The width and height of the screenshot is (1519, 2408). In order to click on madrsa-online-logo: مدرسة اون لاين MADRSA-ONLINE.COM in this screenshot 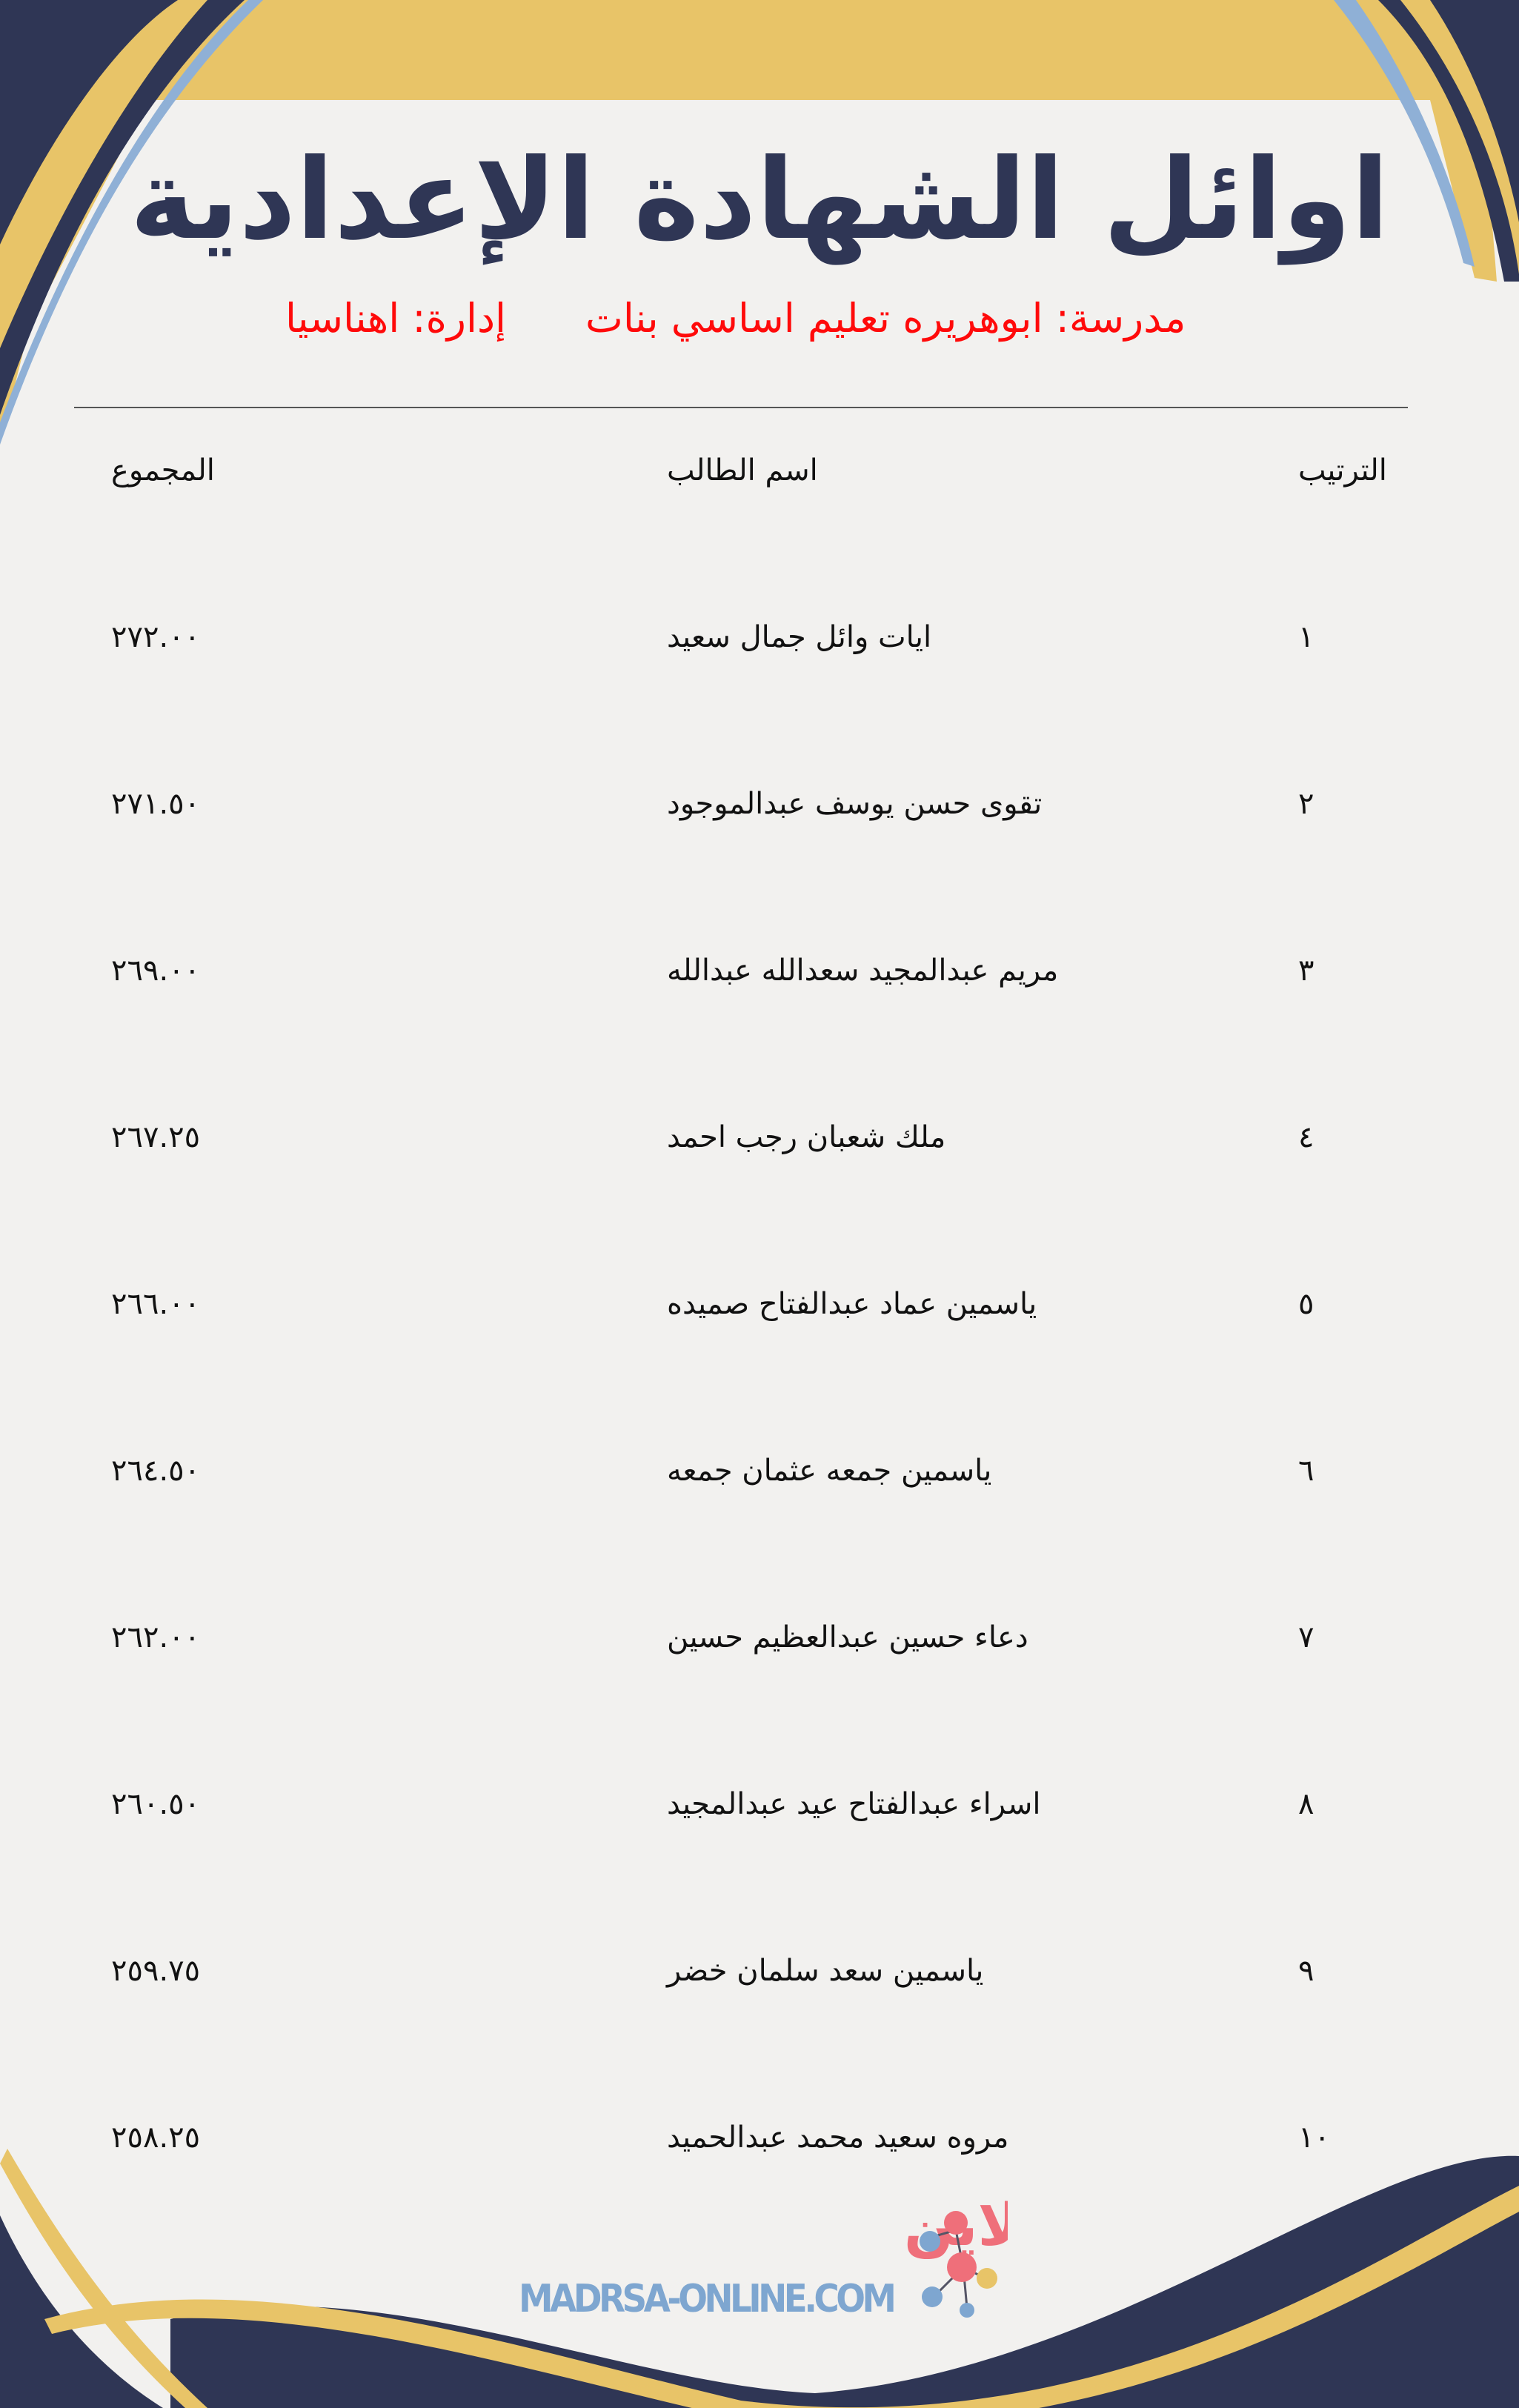, I will do `click(763, 2255)`.